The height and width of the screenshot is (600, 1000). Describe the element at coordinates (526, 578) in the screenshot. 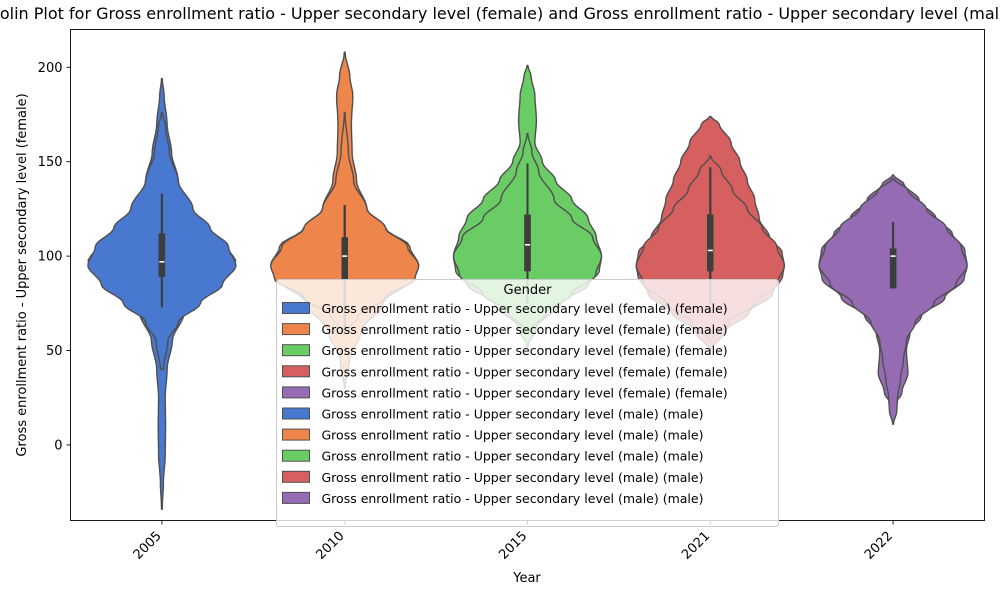

I see `x-axis-label: Year` at that location.